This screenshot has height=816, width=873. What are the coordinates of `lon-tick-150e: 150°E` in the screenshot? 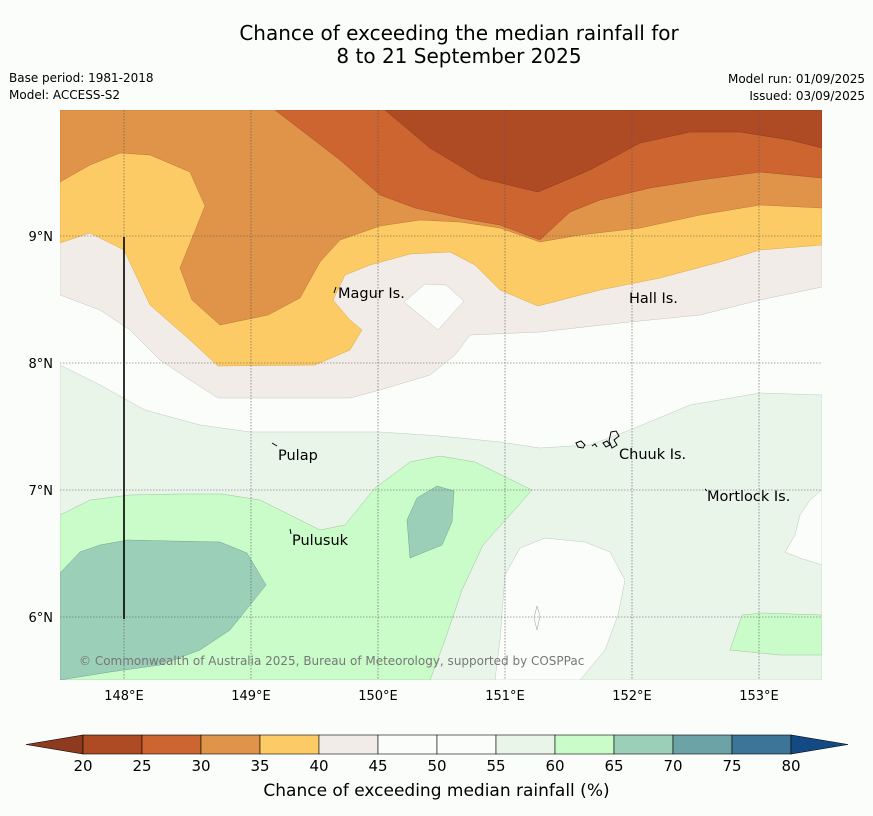 It's located at (378, 696).